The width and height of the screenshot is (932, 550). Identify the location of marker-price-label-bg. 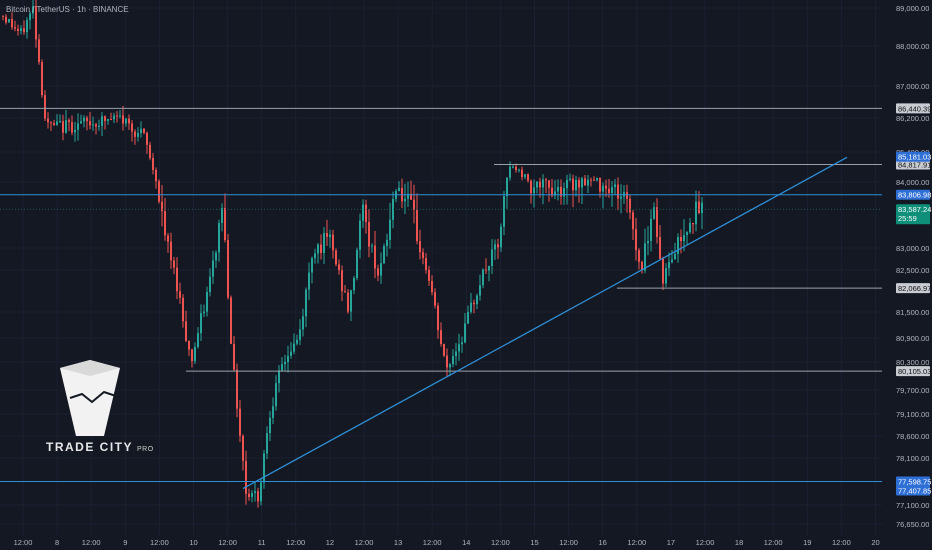
(913, 156).